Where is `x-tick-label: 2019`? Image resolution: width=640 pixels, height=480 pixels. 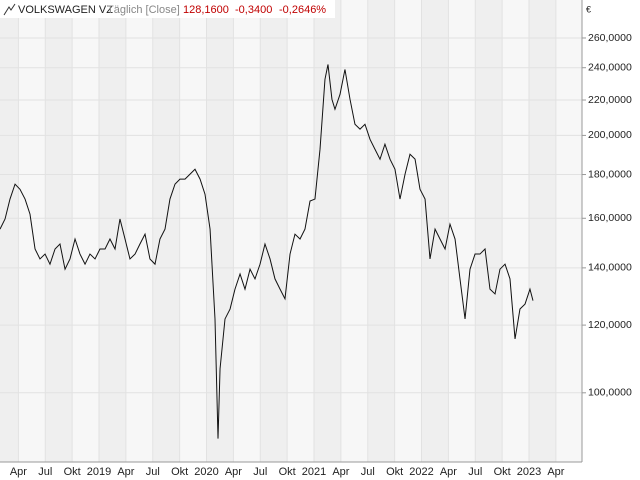 x-tick-label: 2019 is located at coordinates (99, 472).